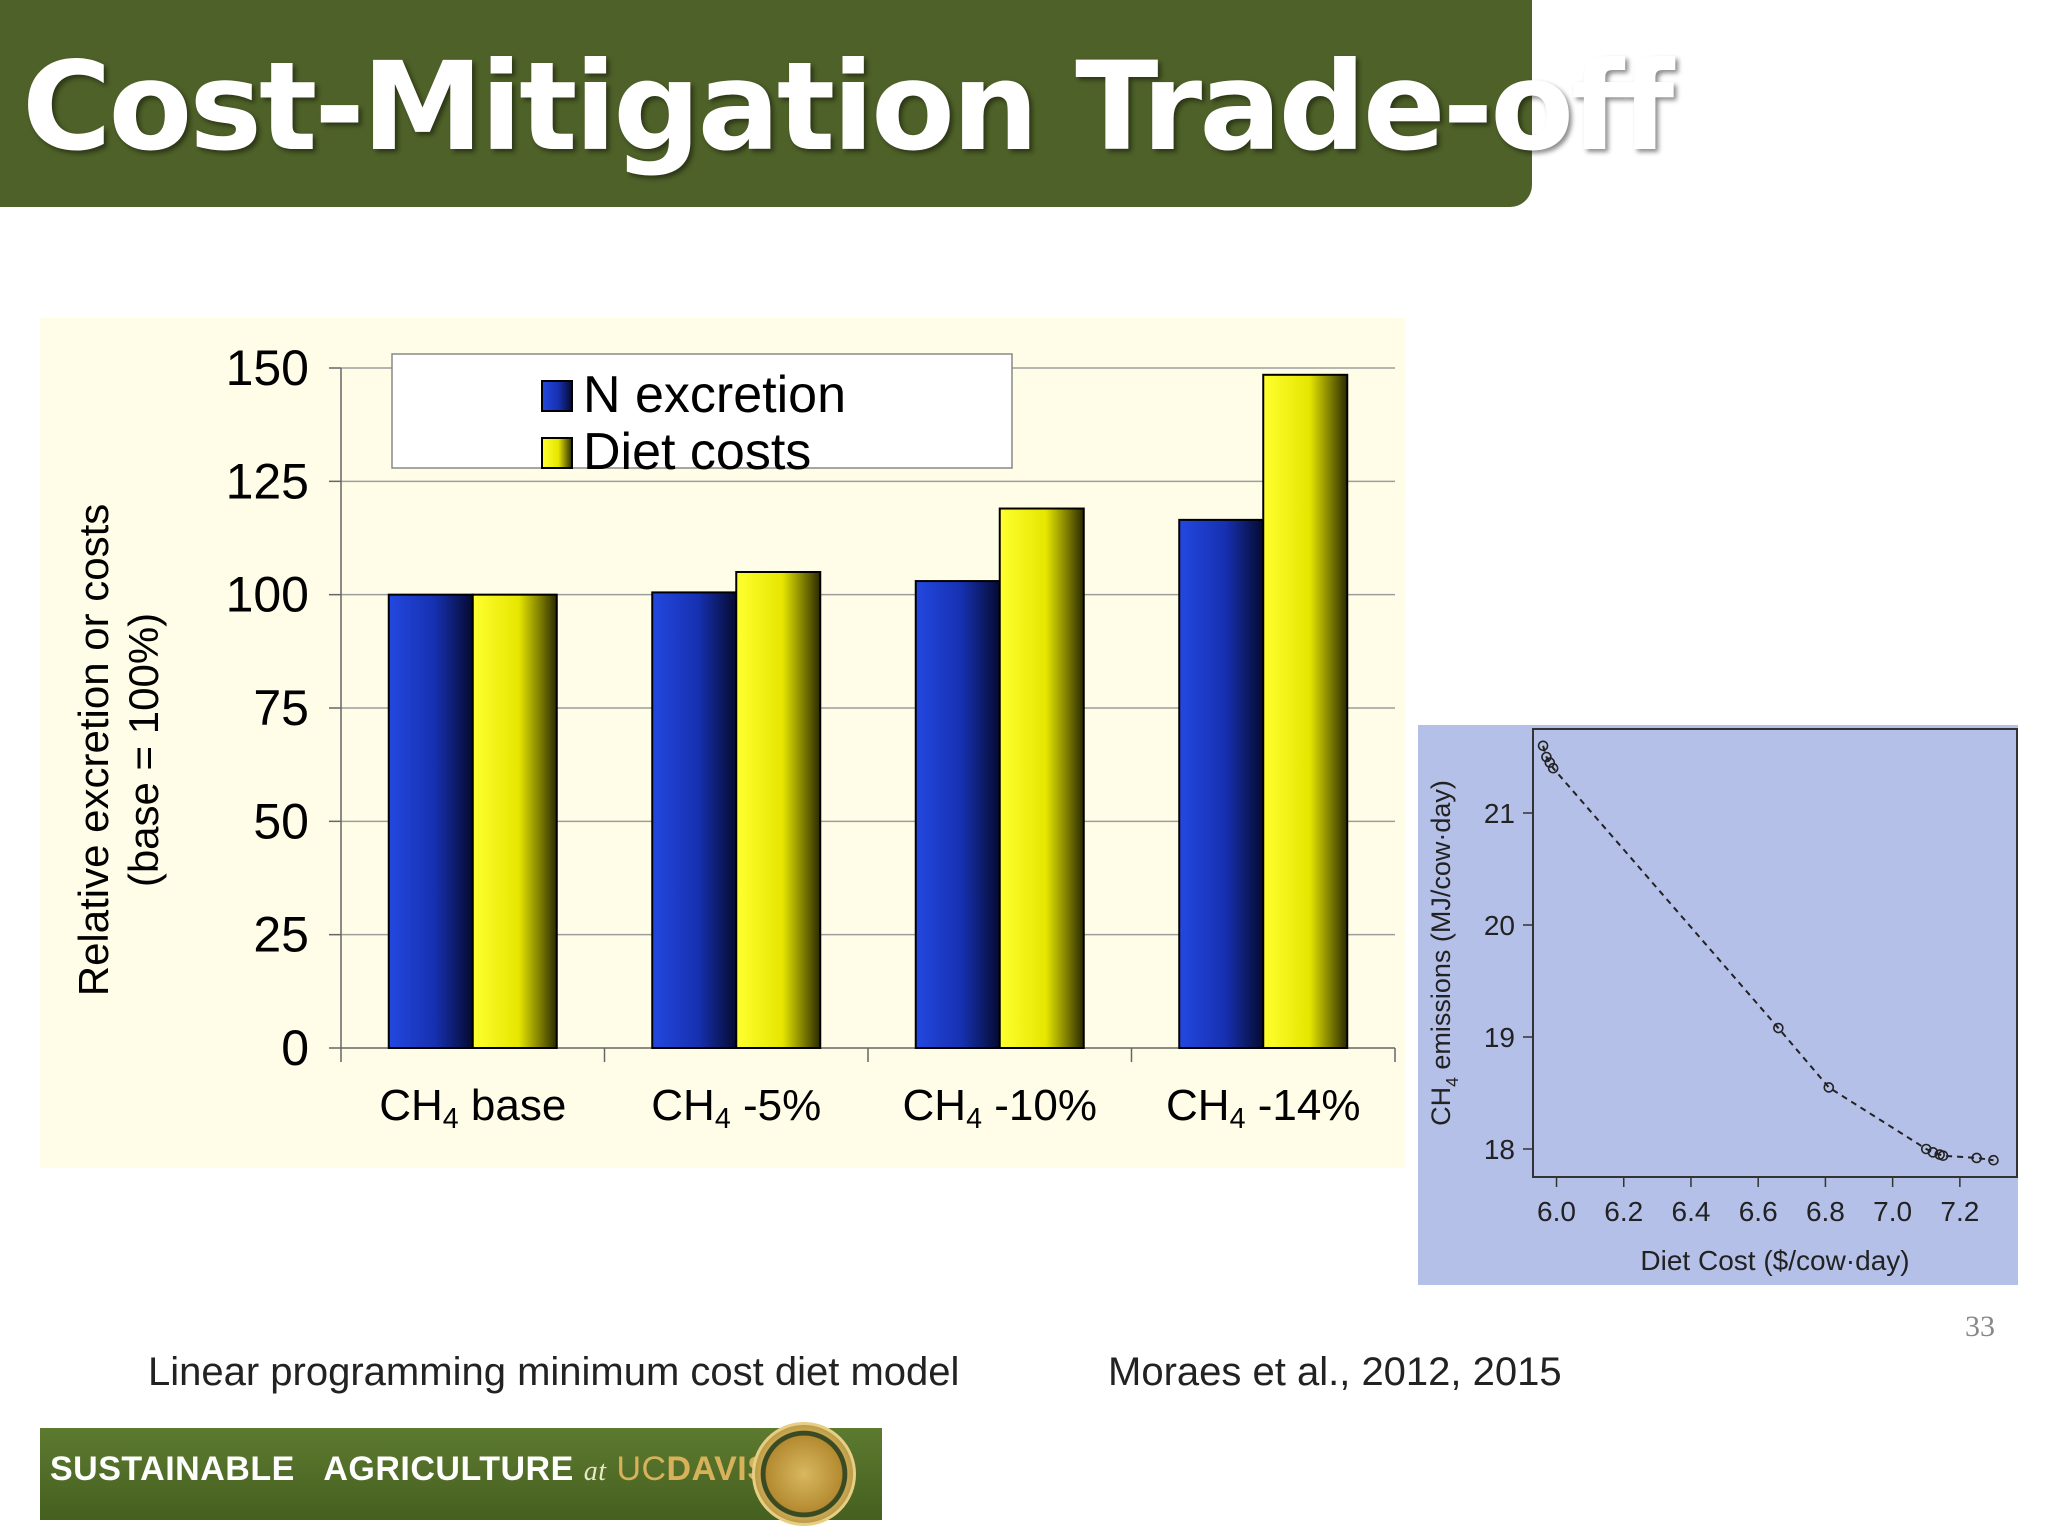  What do you see at coordinates (448, 1469) in the screenshot?
I see `logo-word-agriculture: AGRICULTURE` at bounding box center [448, 1469].